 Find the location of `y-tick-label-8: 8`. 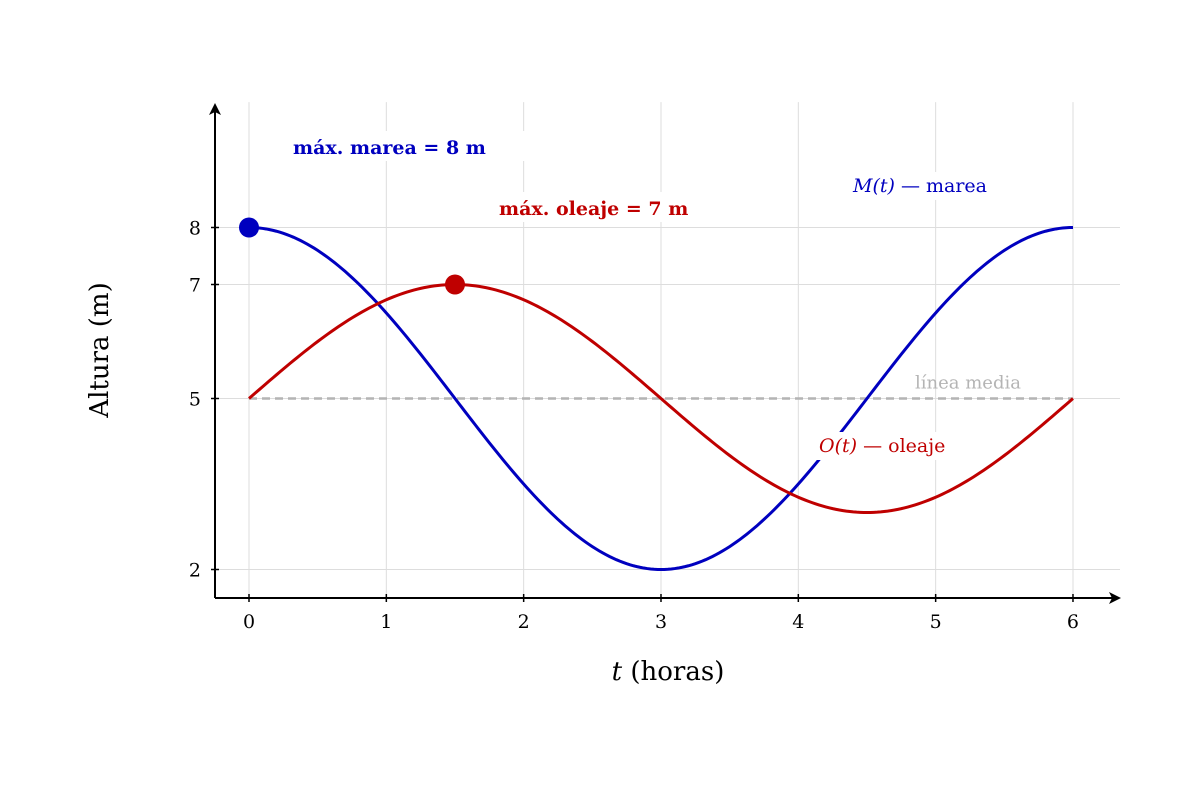

y-tick-label-8: 8 is located at coordinates (195, 229).